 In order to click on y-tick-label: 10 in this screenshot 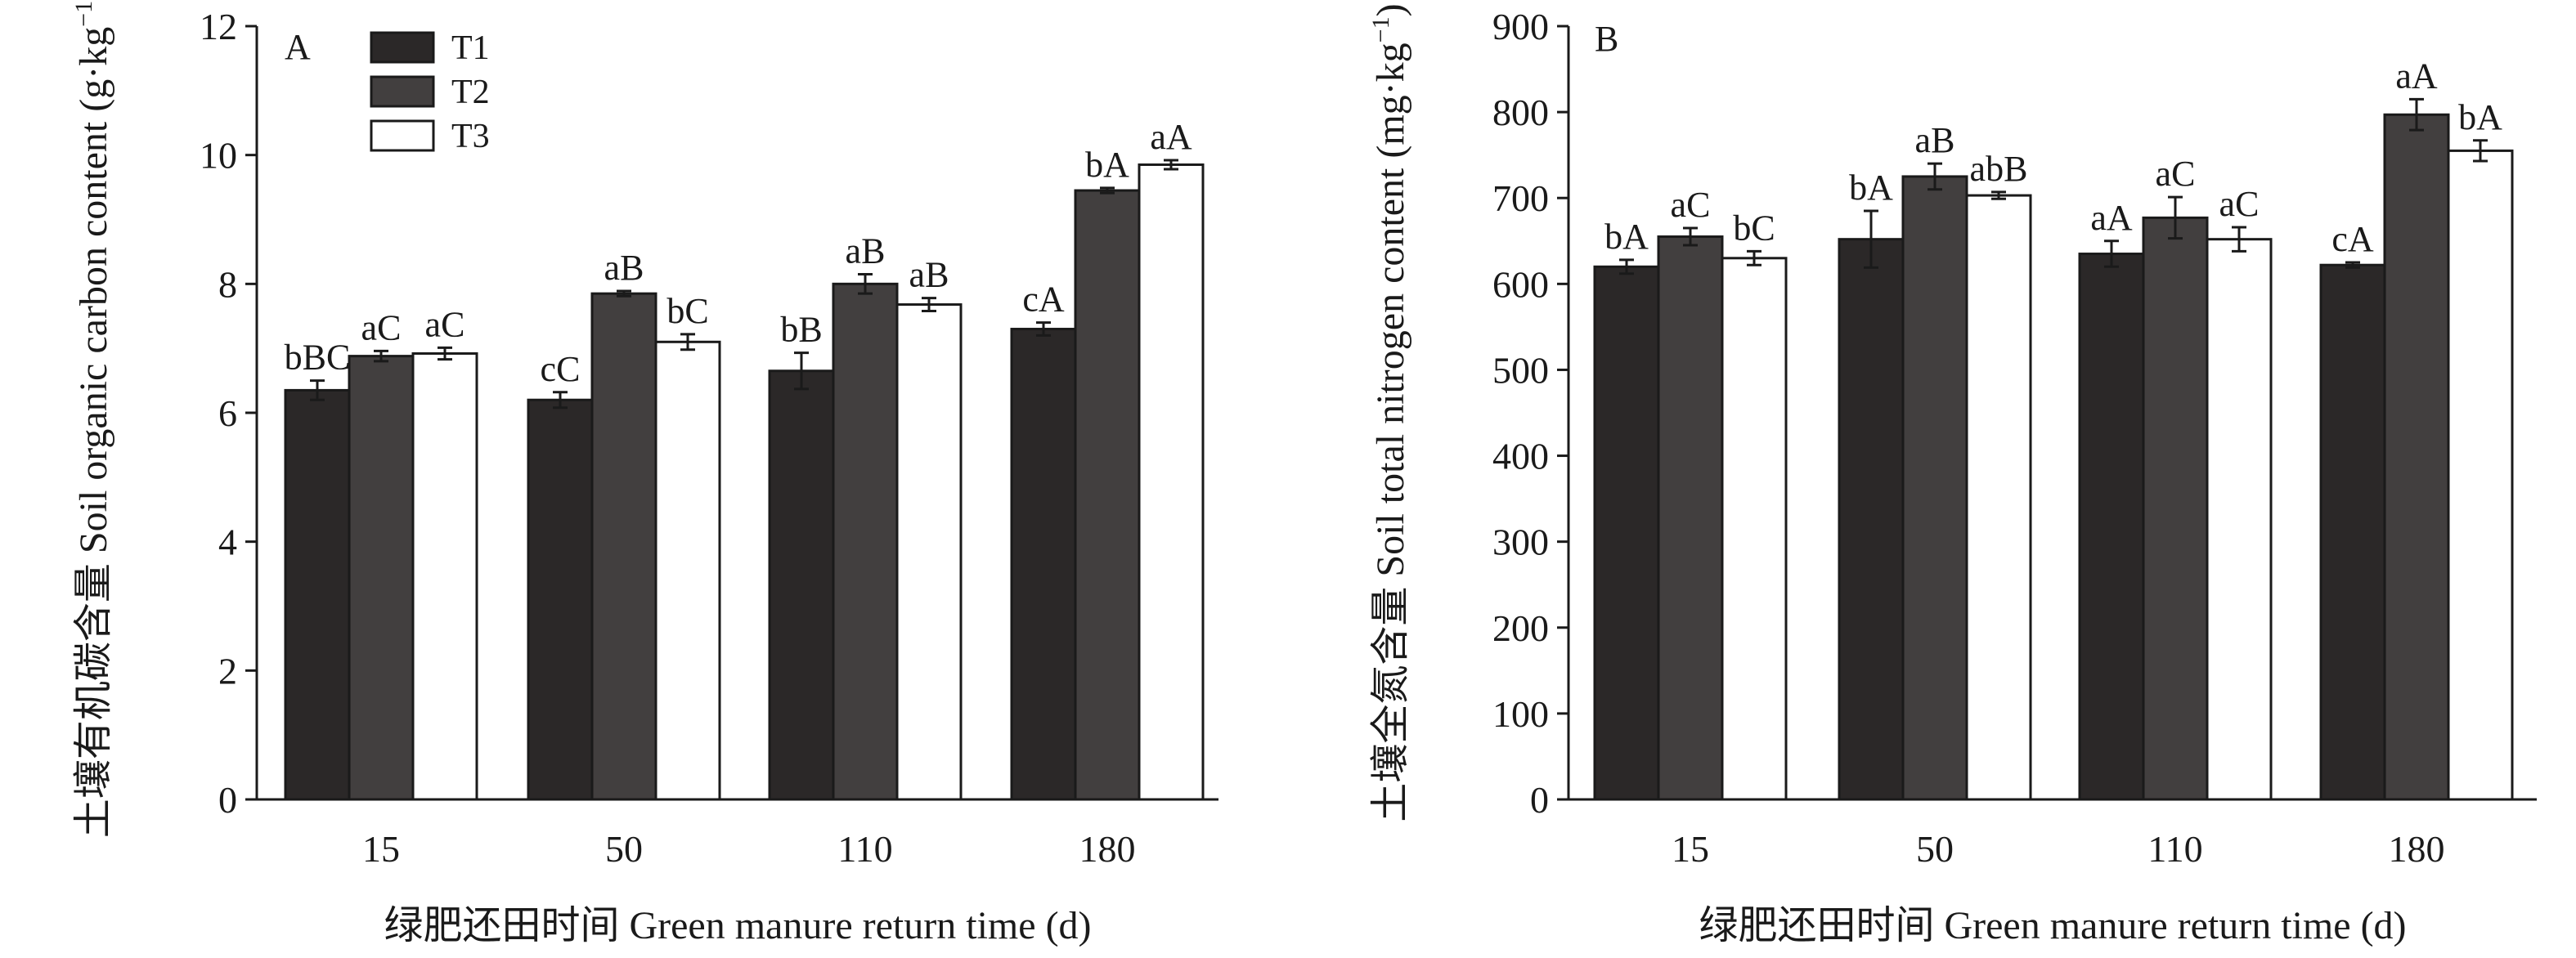, I will do `click(218, 156)`.